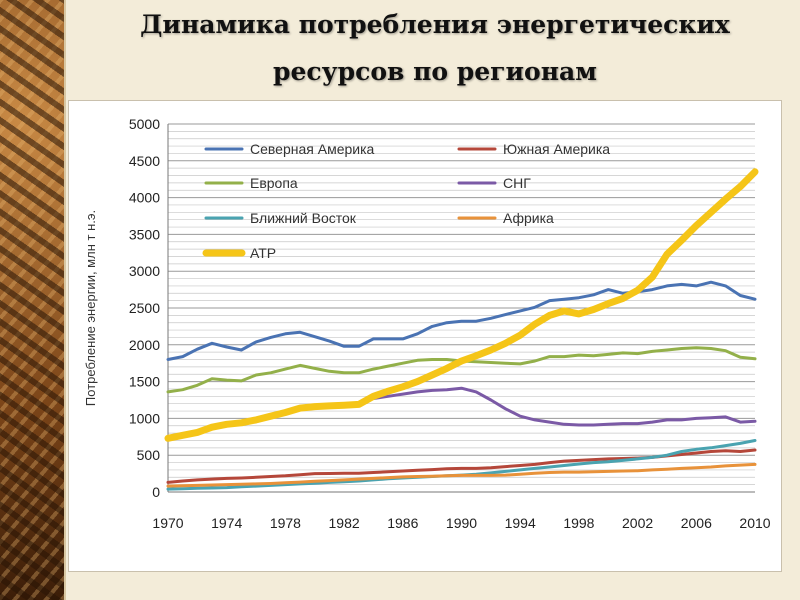  I want to click on y-tick-label: 2000, so click(144, 345).